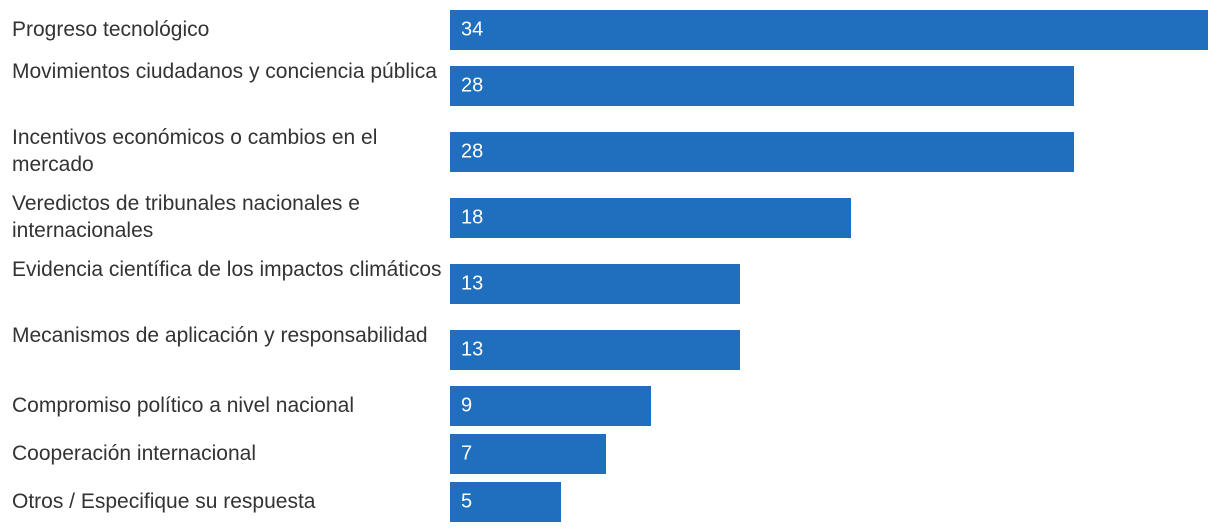 Image resolution: width=1220 pixels, height=532 pixels. What do you see at coordinates (829, 30) in the screenshot?
I see `bar: 34` at bounding box center [829, 30].